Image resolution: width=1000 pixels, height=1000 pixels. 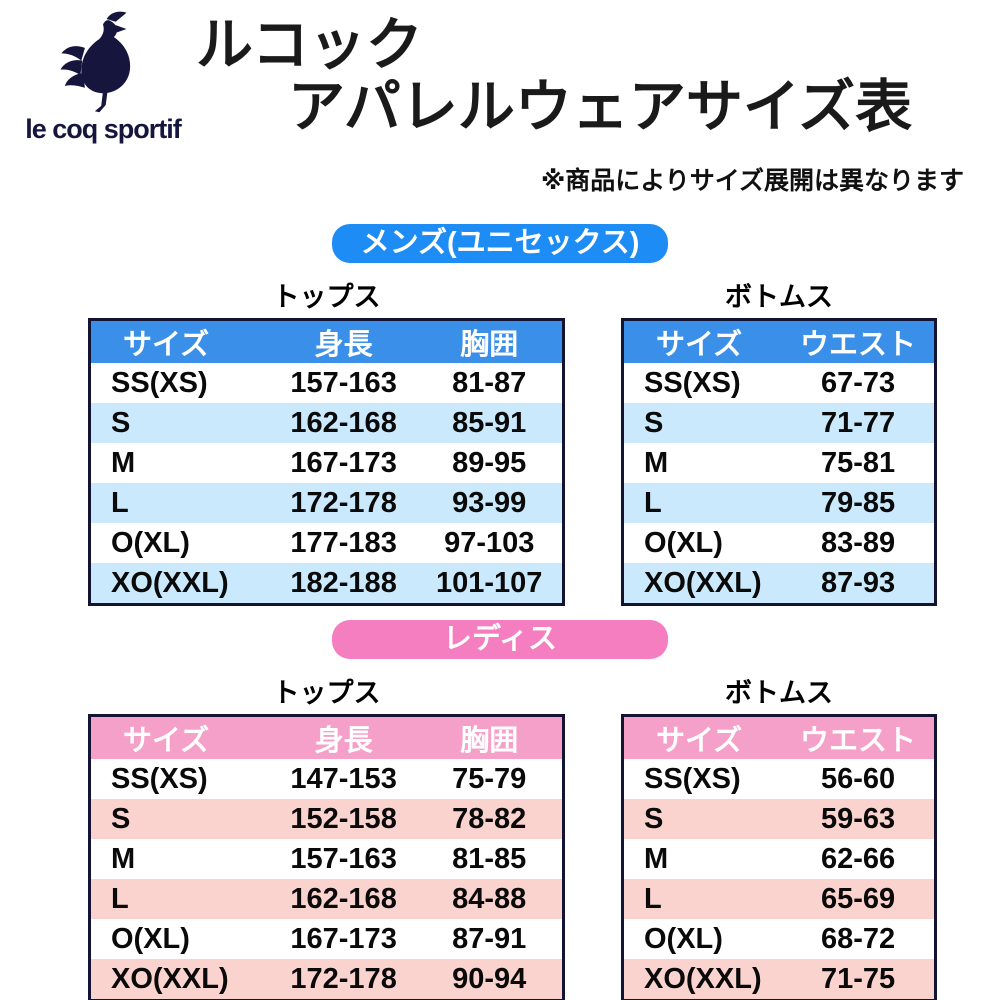 What do you see at coordinates (326, 693) in the screenshot?
I see `ladies-tops-caption: トップス` at bounding box center [326, 693].